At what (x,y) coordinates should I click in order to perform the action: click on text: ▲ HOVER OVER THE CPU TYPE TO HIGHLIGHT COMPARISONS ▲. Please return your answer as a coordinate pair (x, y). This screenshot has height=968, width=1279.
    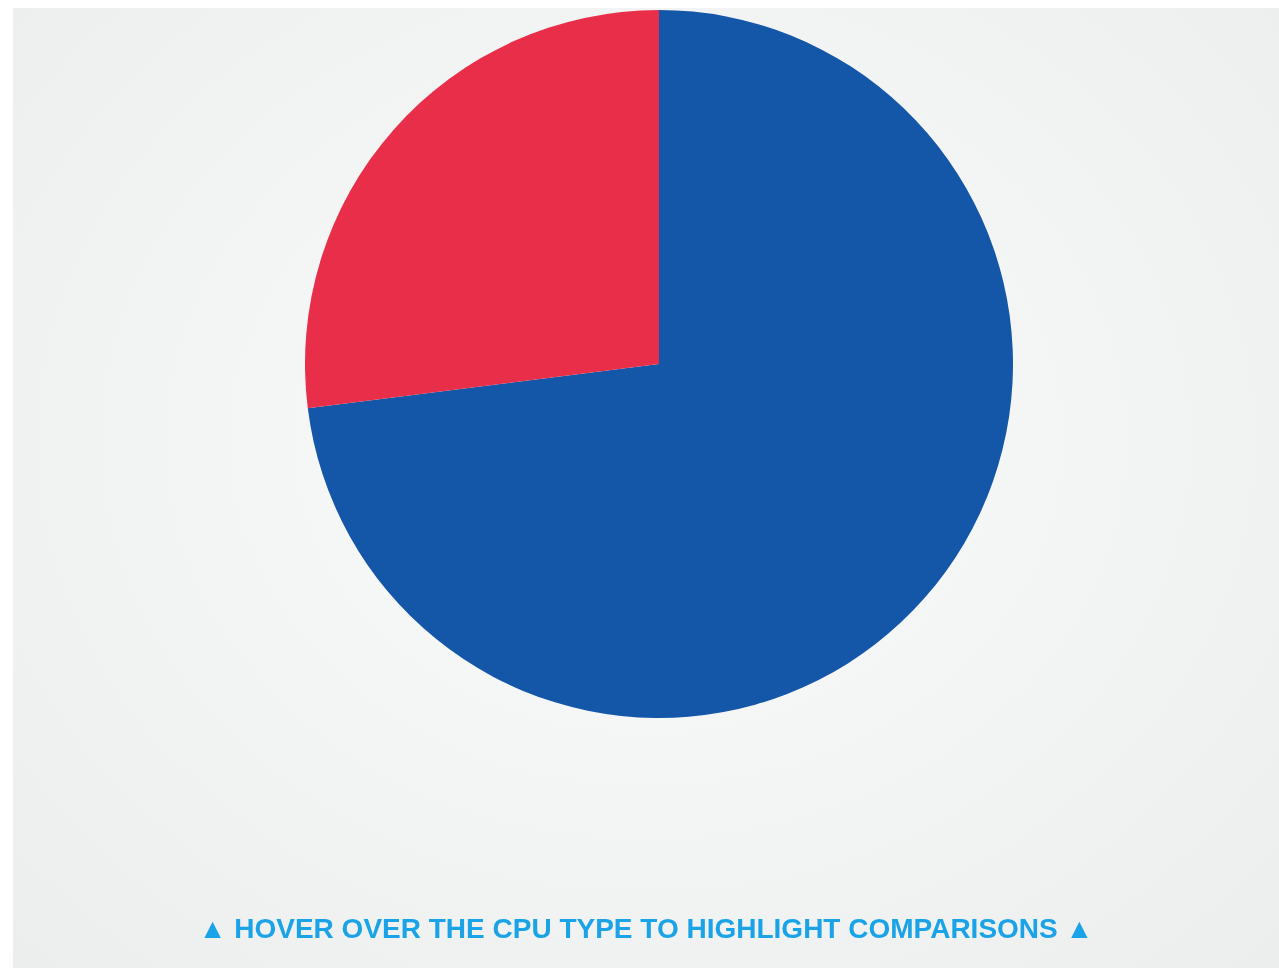
    Looking at the image, I should click on (646, 929).